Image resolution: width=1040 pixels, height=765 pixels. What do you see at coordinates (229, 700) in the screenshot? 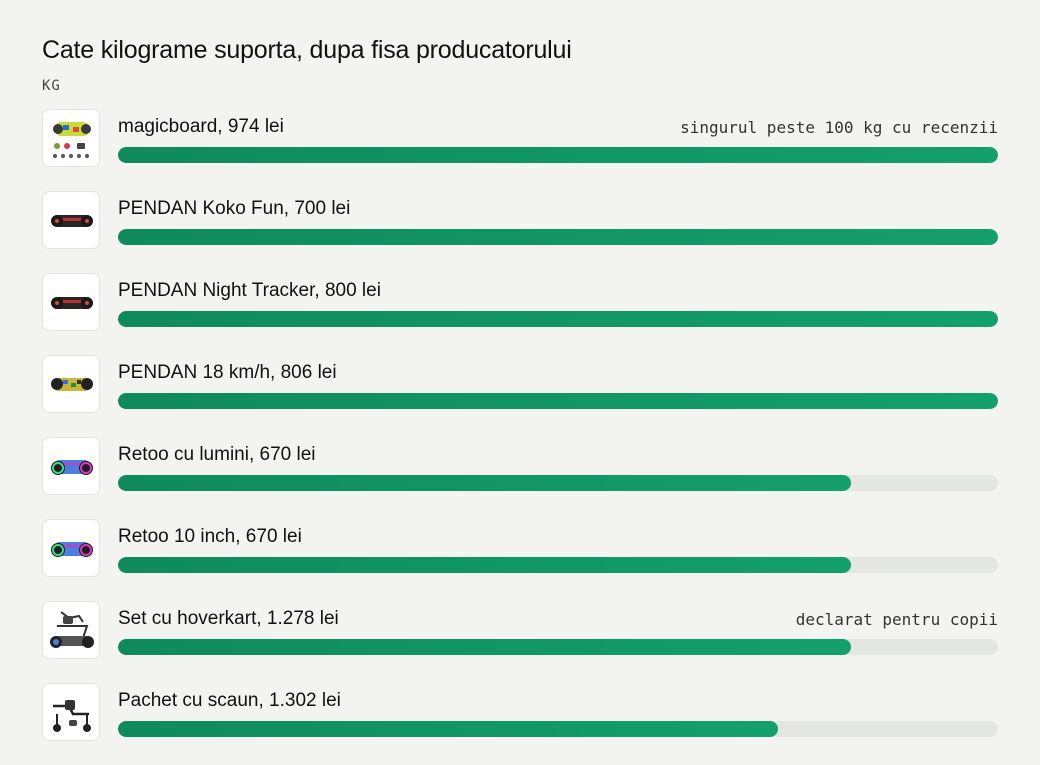
I see `bar-category-label: Pachet cu scaun, 1.302 lei` at bounding box center [229, 700].